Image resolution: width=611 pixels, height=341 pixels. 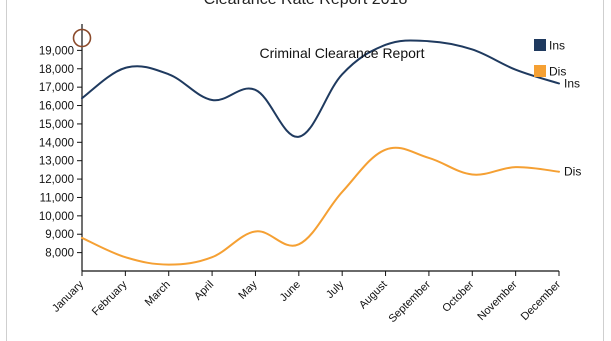 I want to click on y-tick-label: 18,000, so click(x=56, y=70).